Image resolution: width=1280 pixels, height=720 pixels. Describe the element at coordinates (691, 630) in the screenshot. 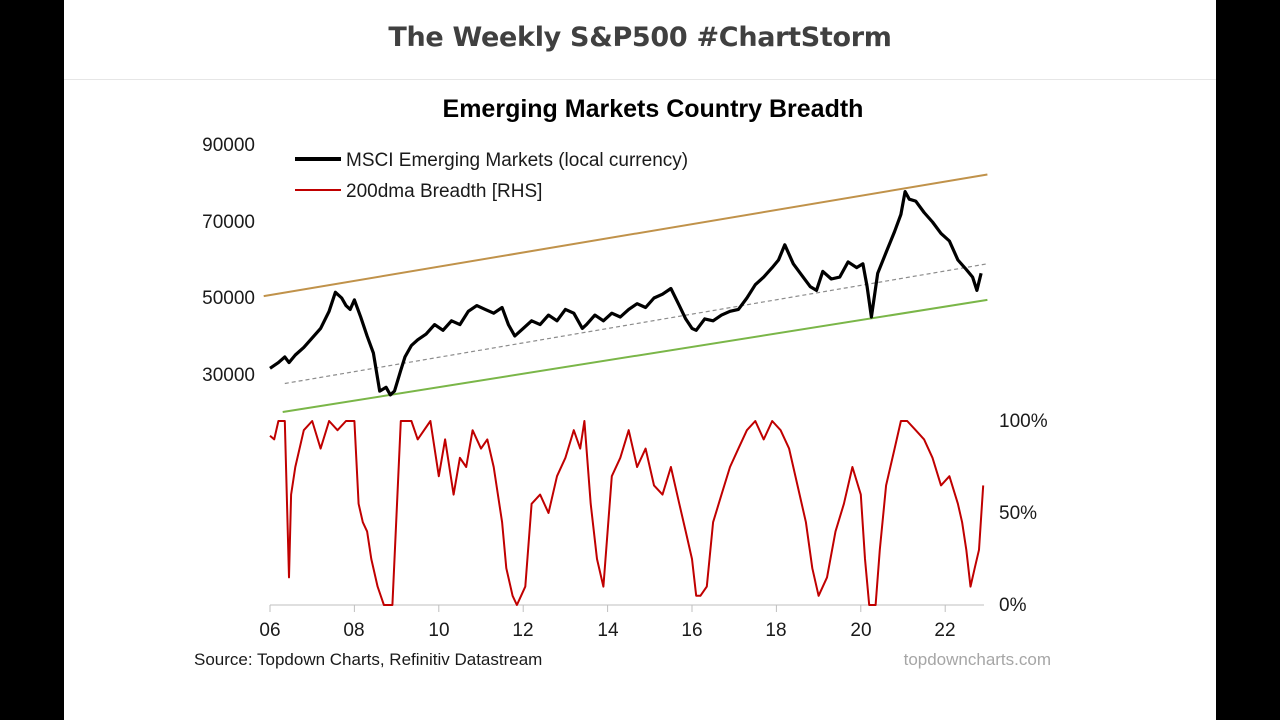

I see `x-tick-label: 16` at that location.